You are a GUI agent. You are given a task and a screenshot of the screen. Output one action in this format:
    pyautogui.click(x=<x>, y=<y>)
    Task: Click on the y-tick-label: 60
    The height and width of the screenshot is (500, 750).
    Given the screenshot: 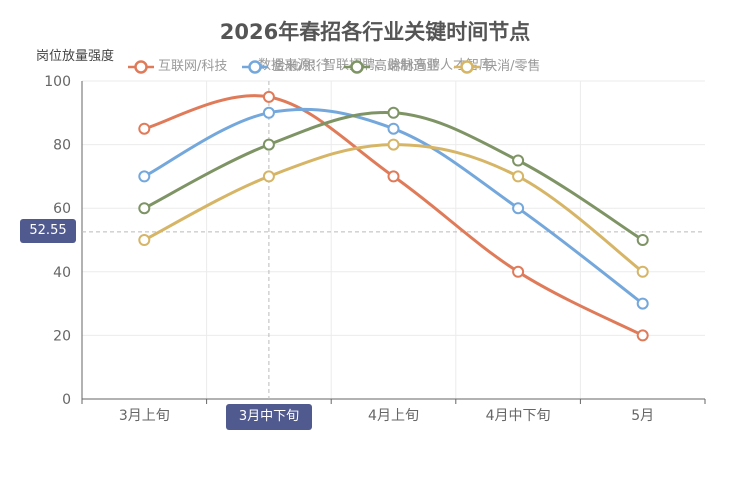 What is the action you would take?
    pyautogui.click(x=62, y=209)
    